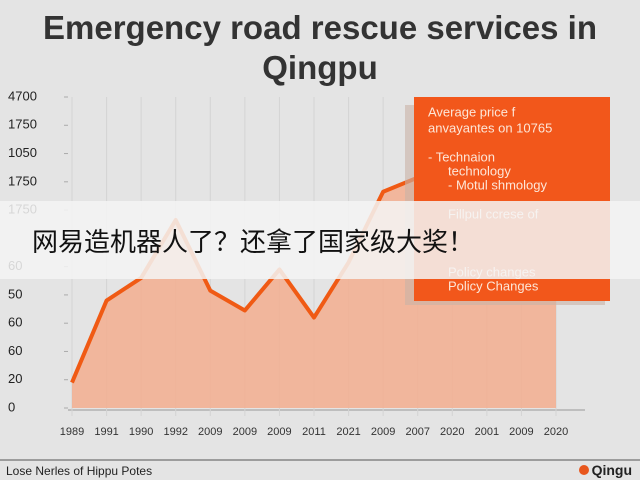 This screenshot has width=640, height=480. I want to click on footer-brand: Qingu, so click(605, 470).